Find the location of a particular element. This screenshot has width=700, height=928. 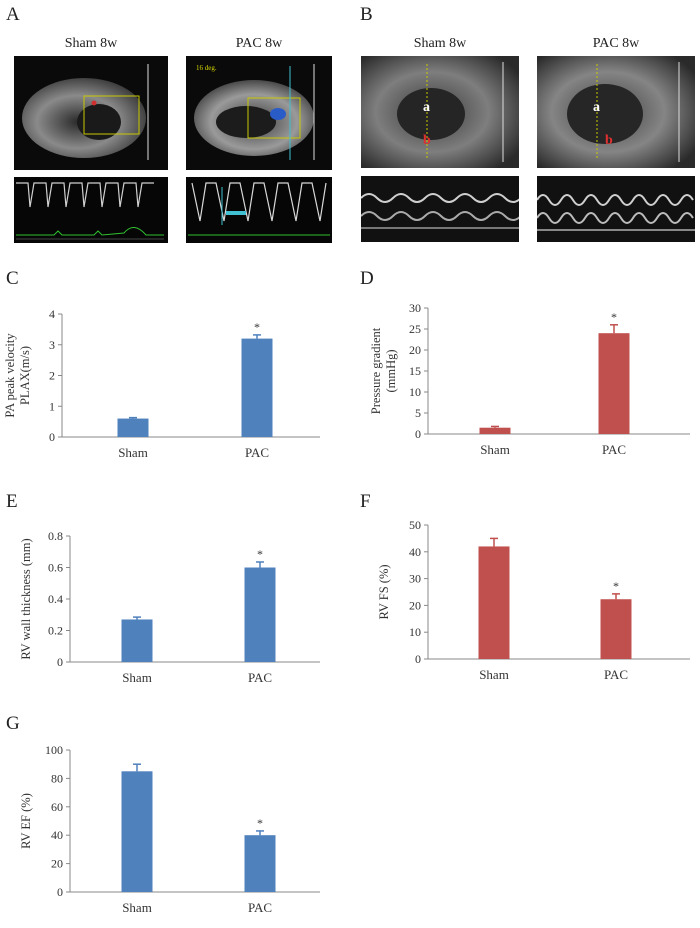

panel-a-pac-echo-graphic: 16 deg. is located at coordinates (254, 112).